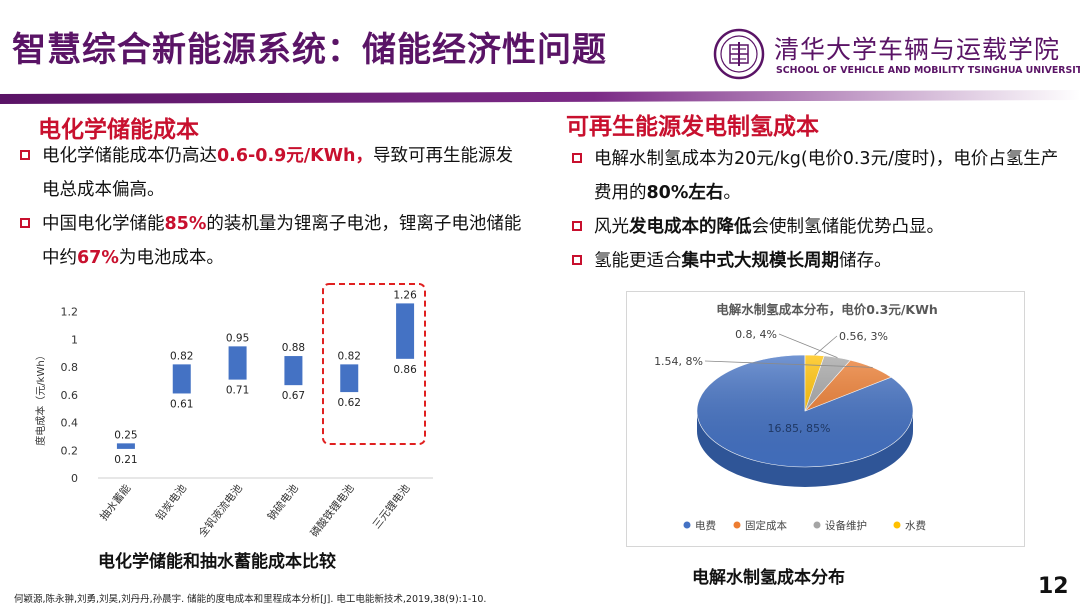 This screenshot has height=608, width=1080. Describe the element at coordinates (374, 364) in the screenshot. I see `highlight-dashed-box` at that location.